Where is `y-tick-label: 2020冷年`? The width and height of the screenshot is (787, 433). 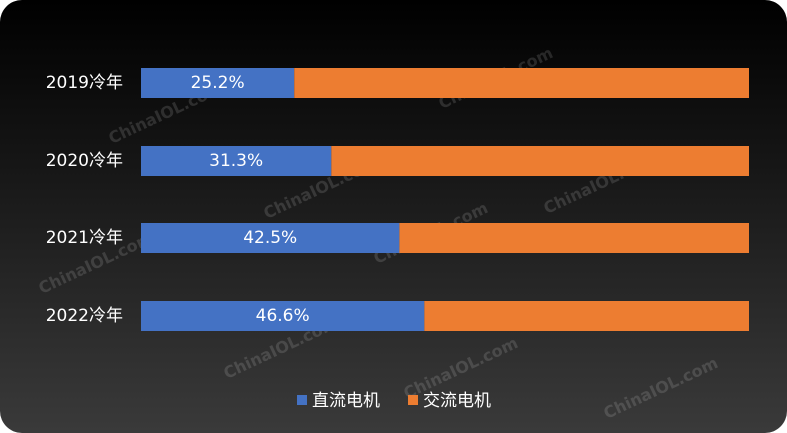
y-tick-label: 2020冷年 is located at coordinates (84, 161).